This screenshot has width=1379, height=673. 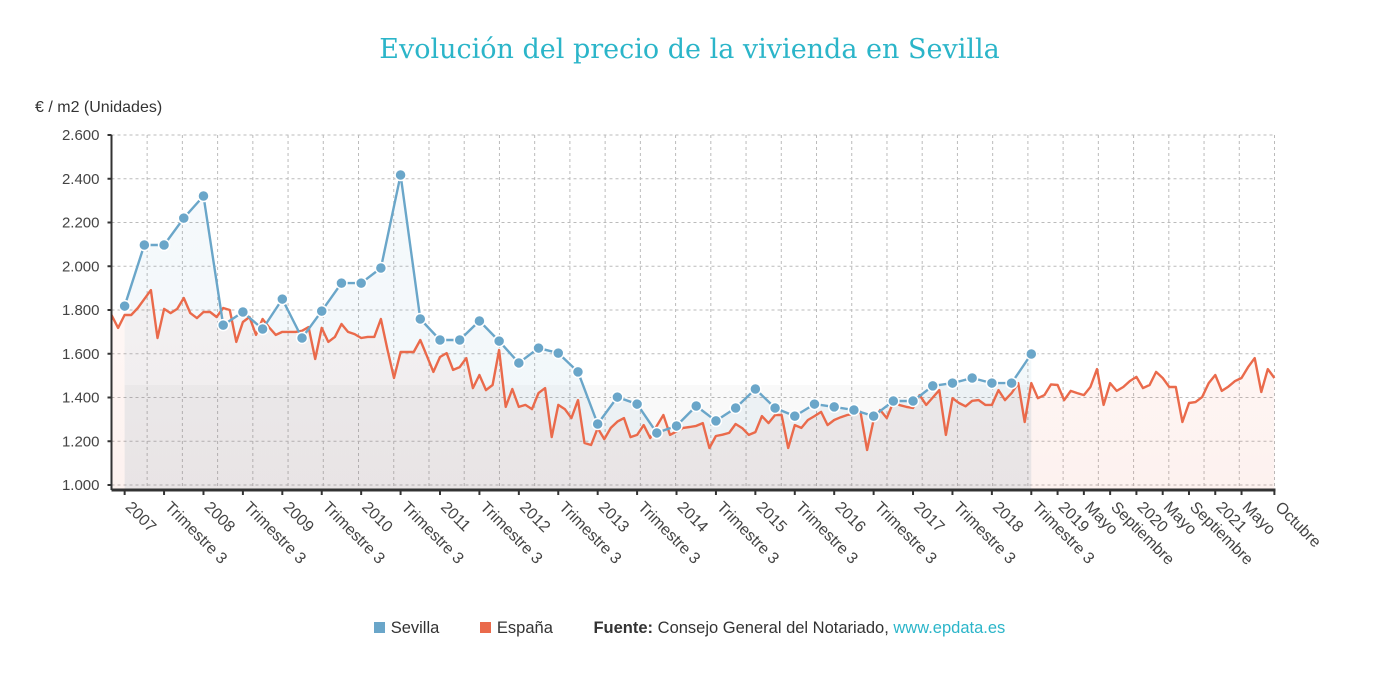 I want to click on legend-label-sevilla: Sevilla, so click(x=415, y=628).